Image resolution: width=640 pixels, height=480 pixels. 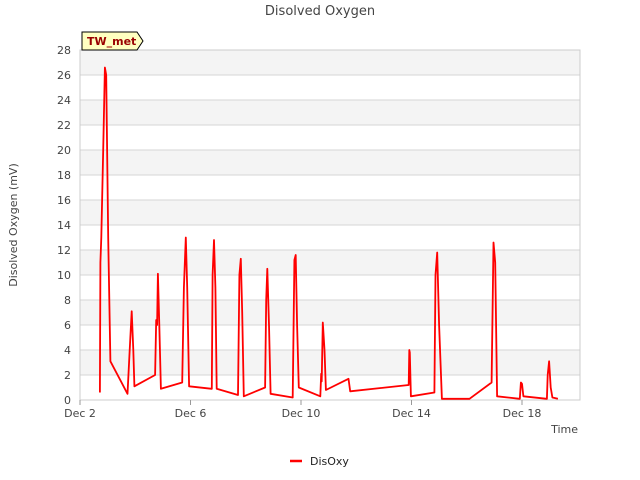 What do you see at coordinates (64, 225) in the screenshot?
I see `y-tick-label: 14` at bounding box center [64, 225].